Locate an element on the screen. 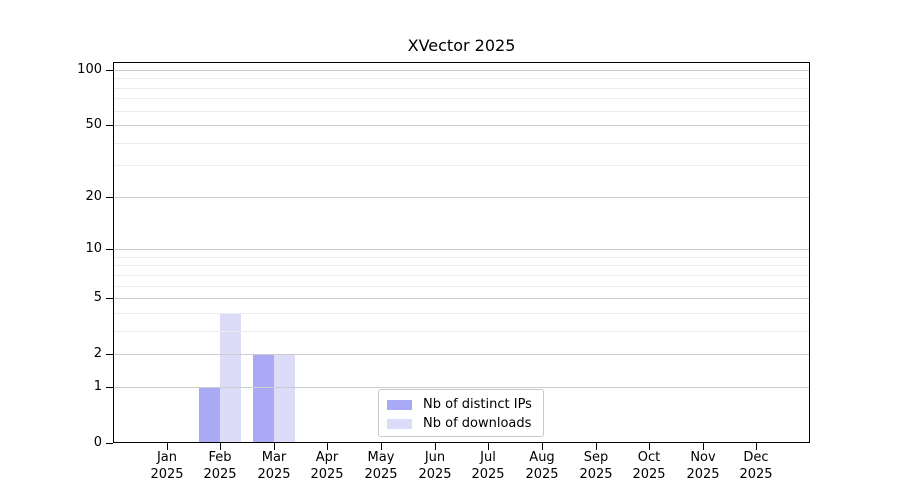  legend-entry-downloads: Nb of downloads is located at coordinates (461, 423).